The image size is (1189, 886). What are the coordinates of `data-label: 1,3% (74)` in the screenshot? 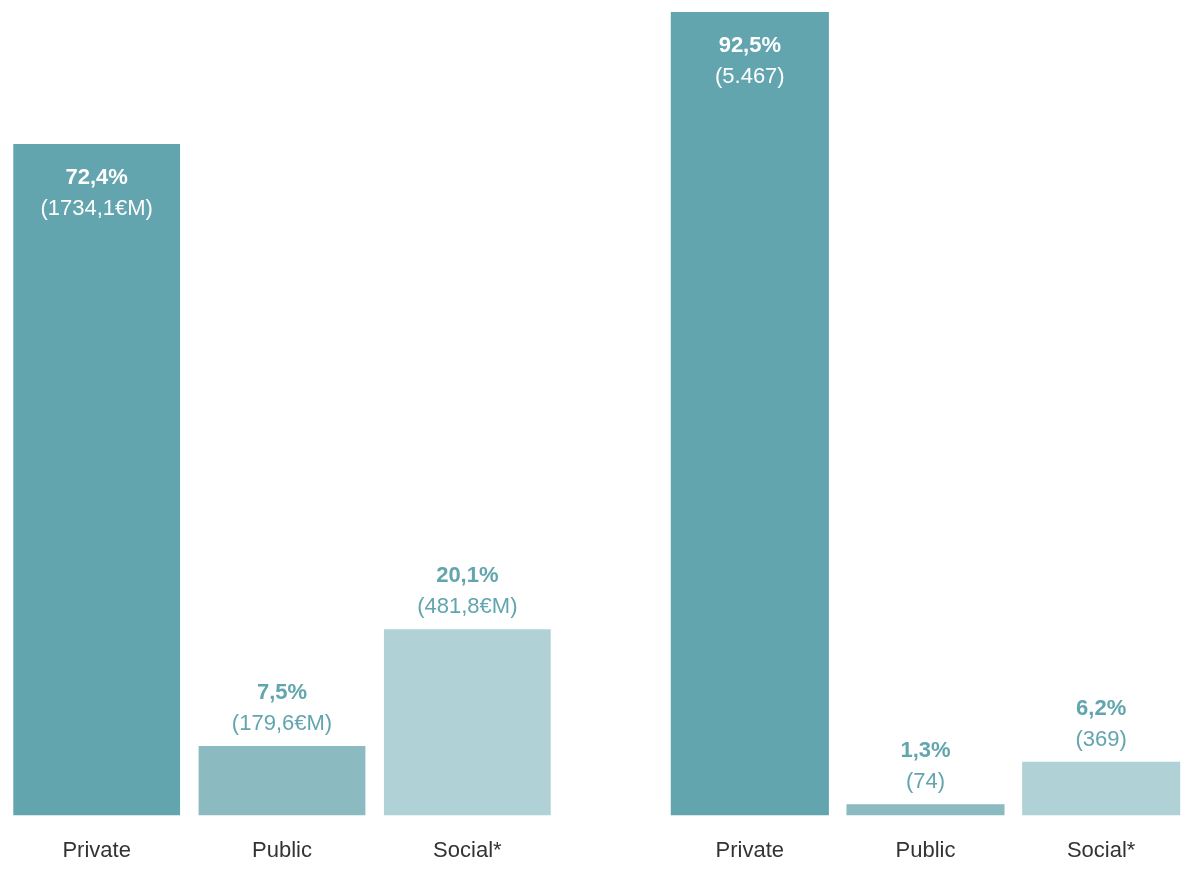 It's located at (925, 765).